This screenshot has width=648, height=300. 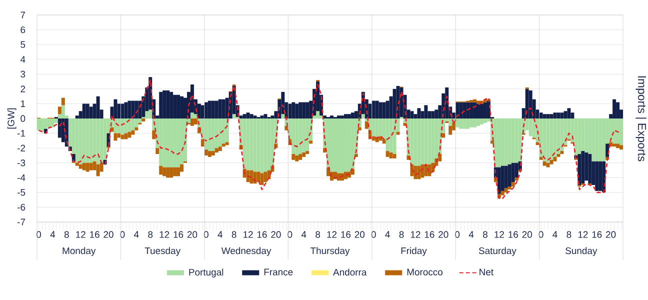 What do you see at coordinates (22, 133) in the screenshot?
I see `y-tick-label: -1` at bounding box center [22, 133].